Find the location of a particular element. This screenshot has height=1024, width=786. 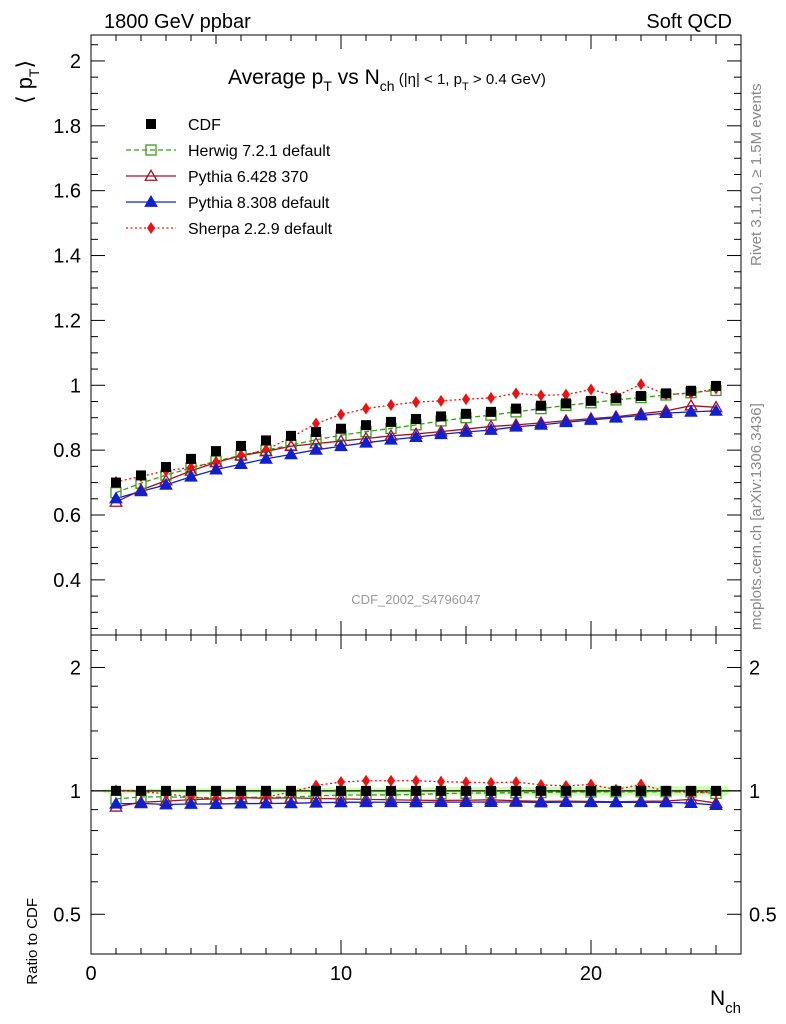

legend-marker-cdf is located at coordinates (151, 124).